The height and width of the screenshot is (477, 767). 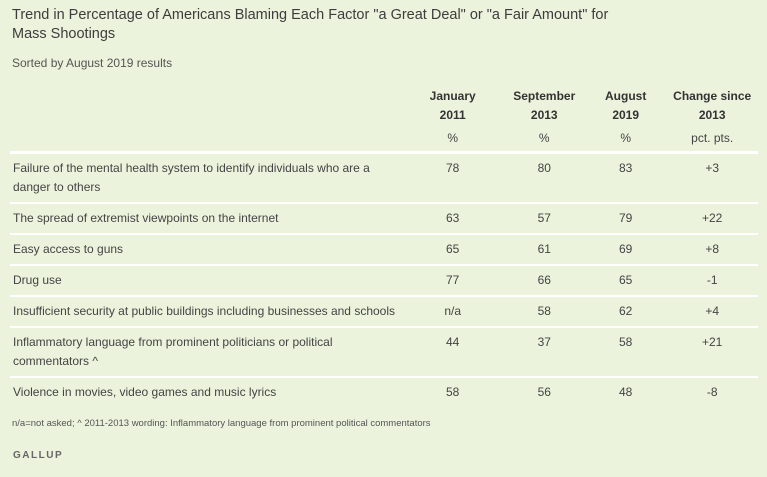 What do you see at coordinates (452, 218) in the screenshot?
I see `cell-value: 63` at bounding box center [452, 218].